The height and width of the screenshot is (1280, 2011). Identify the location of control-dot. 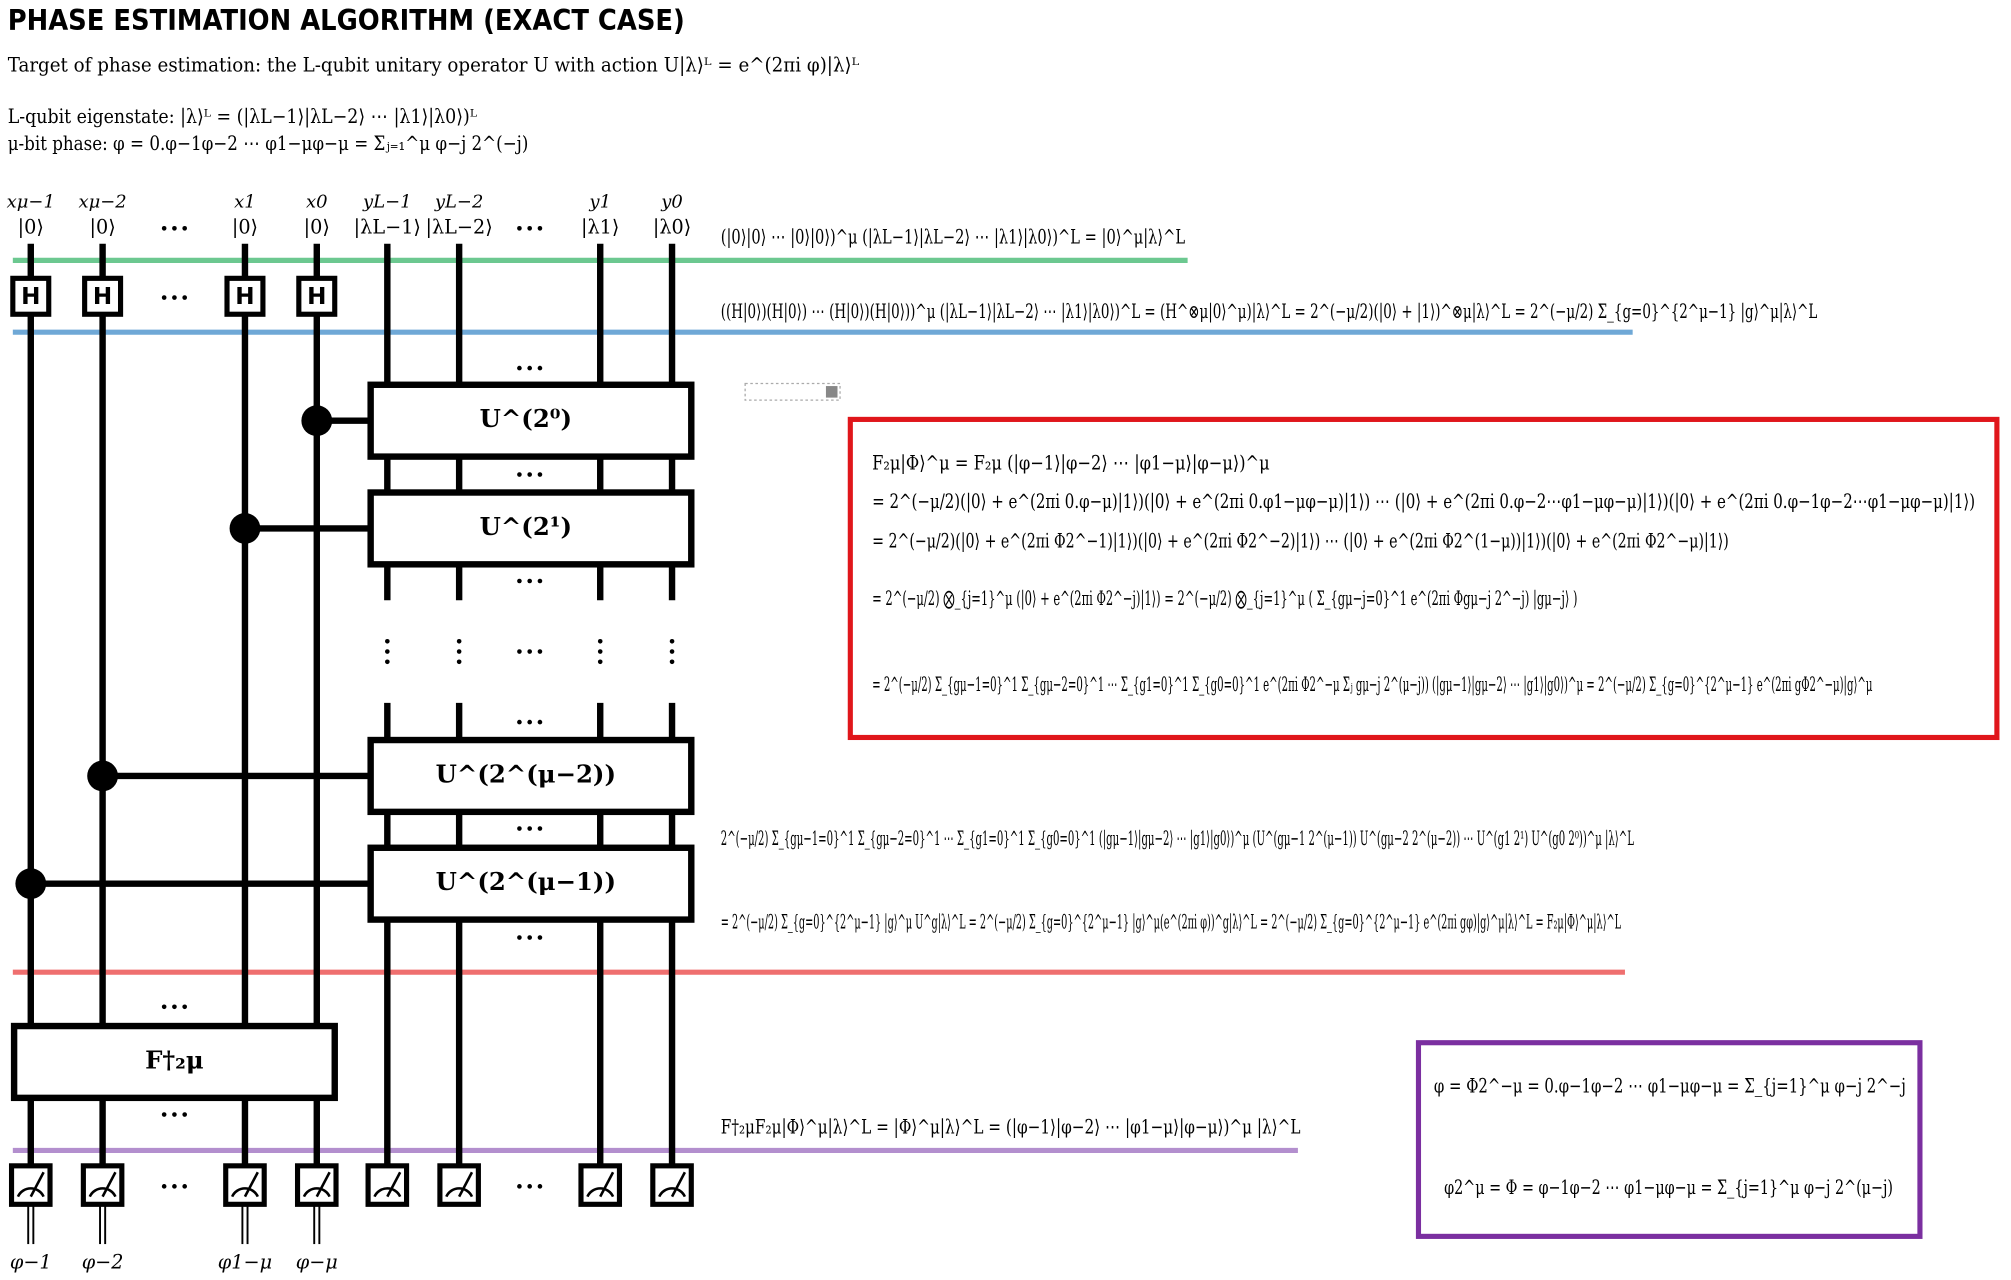
(317, 421).